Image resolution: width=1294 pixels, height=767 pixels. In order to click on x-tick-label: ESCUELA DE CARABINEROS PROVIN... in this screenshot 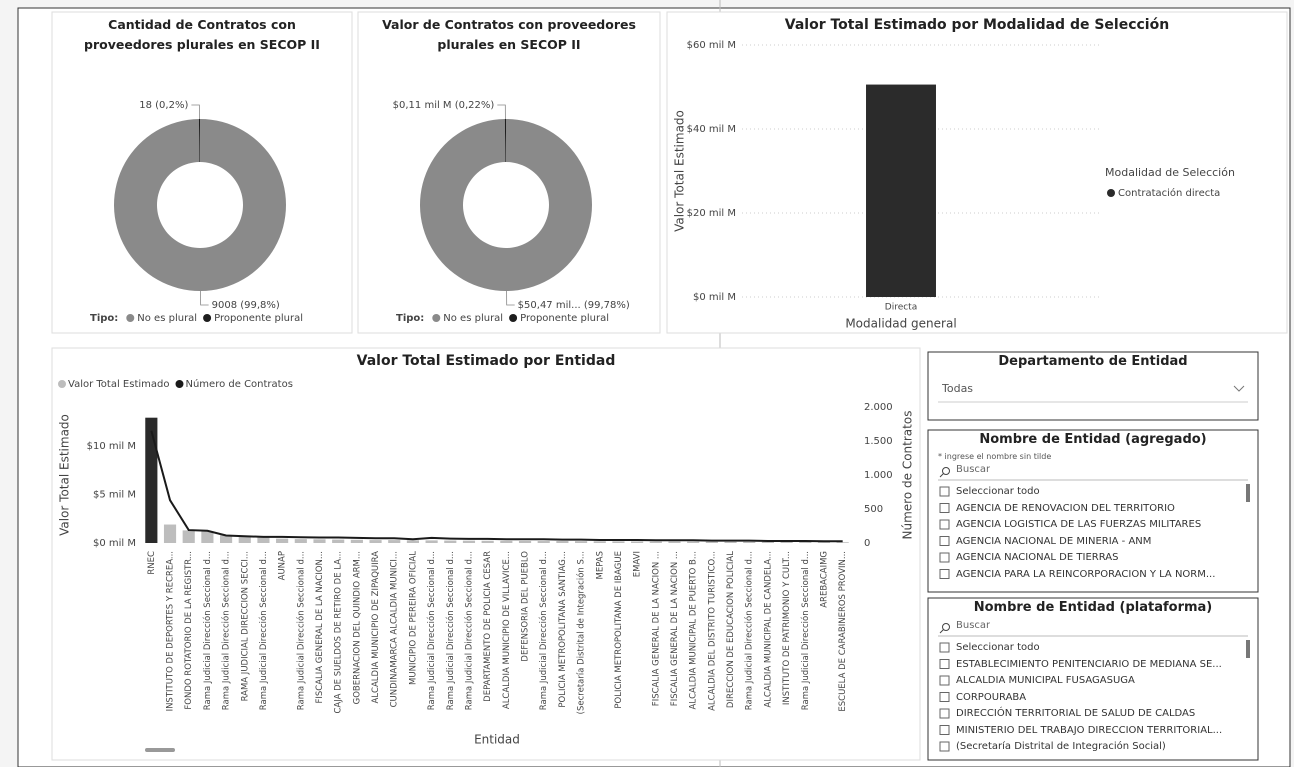, I will do `click(843, 631)`.